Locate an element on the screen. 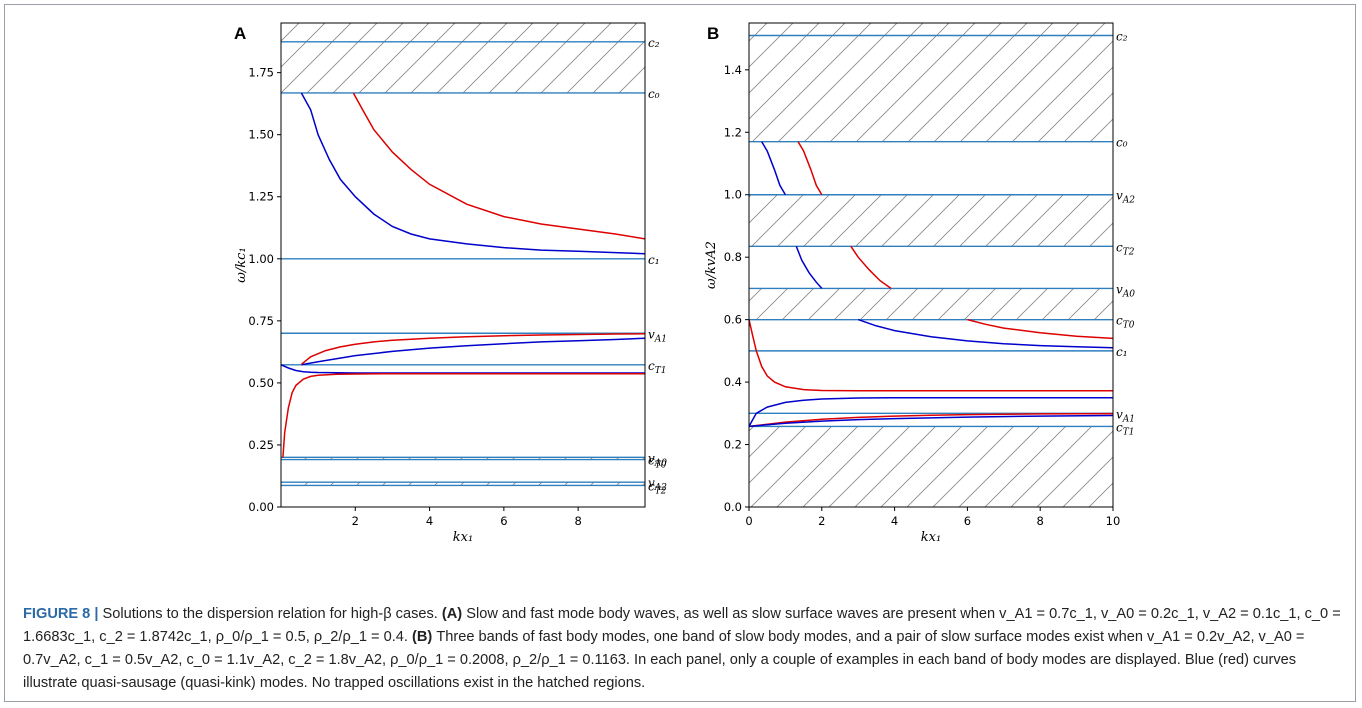  y-tick-label-a-6: 1.50 is located at coordinates (261, 135).